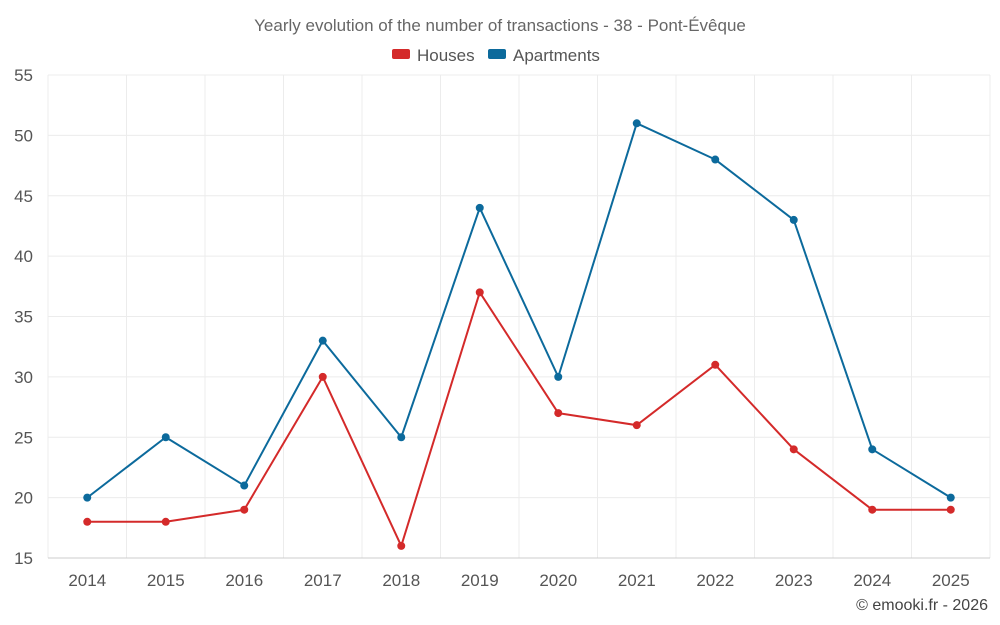 The width and height of the screenshot is (1000, 625). Describe the element at coordinates (401, 54) in the screenshot. I see `legend-swatch-houses` at that location.